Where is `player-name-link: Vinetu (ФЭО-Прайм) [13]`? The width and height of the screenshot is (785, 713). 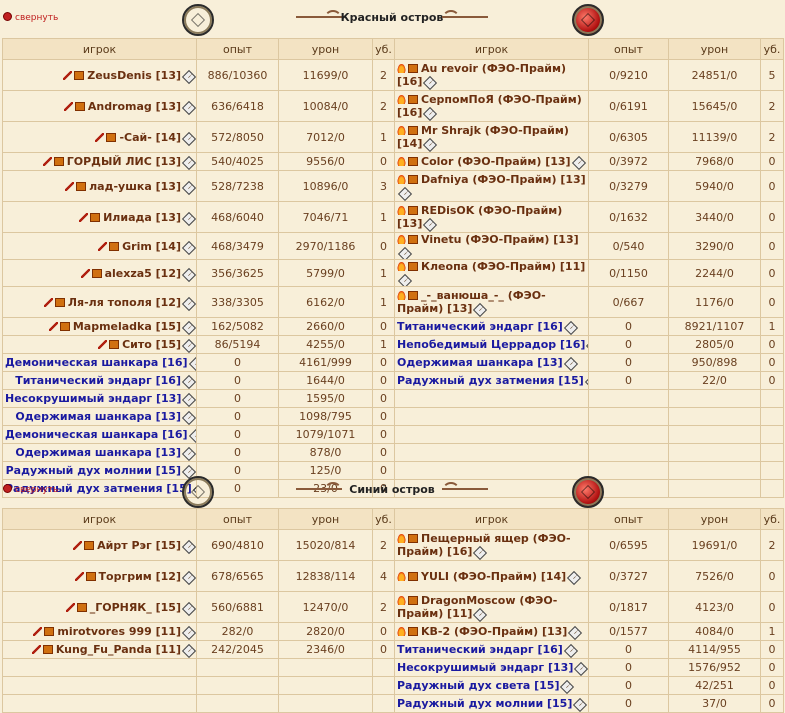 player-name-link: Vinetu (ФЭО-Прайм) [13] is located at coordinates (500, 240).